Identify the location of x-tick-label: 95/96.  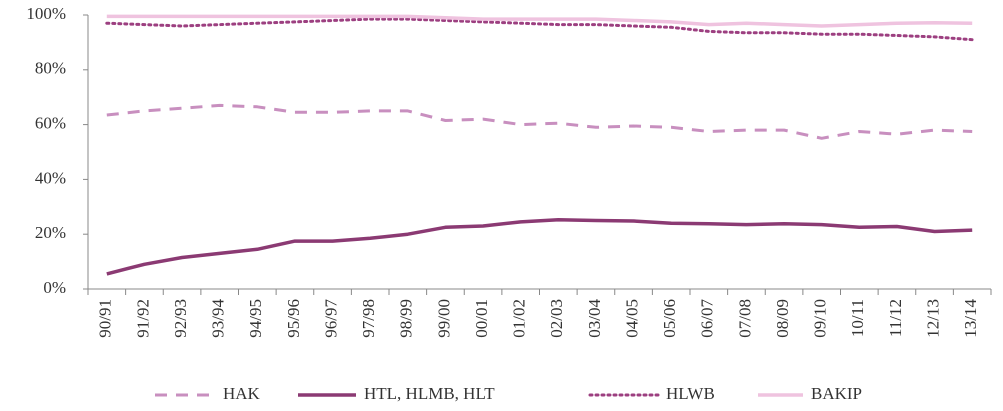
(293, 318).